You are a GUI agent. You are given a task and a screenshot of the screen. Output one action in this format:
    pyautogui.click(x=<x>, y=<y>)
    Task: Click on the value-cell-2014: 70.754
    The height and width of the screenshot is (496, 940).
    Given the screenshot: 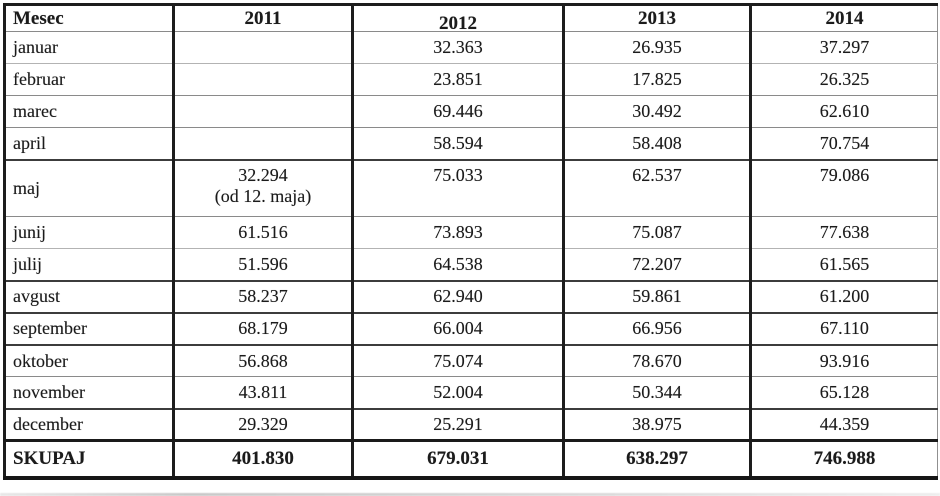 What is the action you would take?
    pyautogui.click(x=843, y=144)
    